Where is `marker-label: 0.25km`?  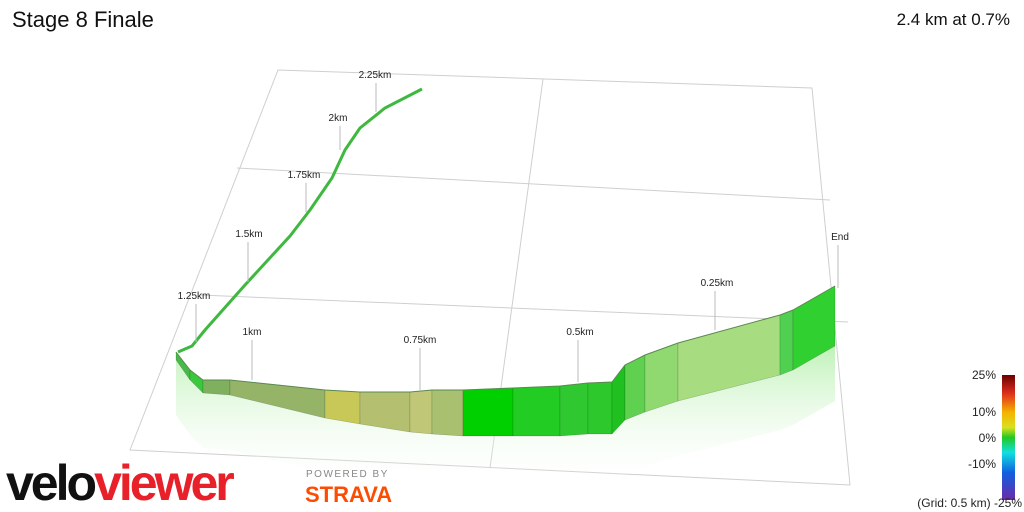 marker-label: 0.25km is located at coordinates (717, 283).